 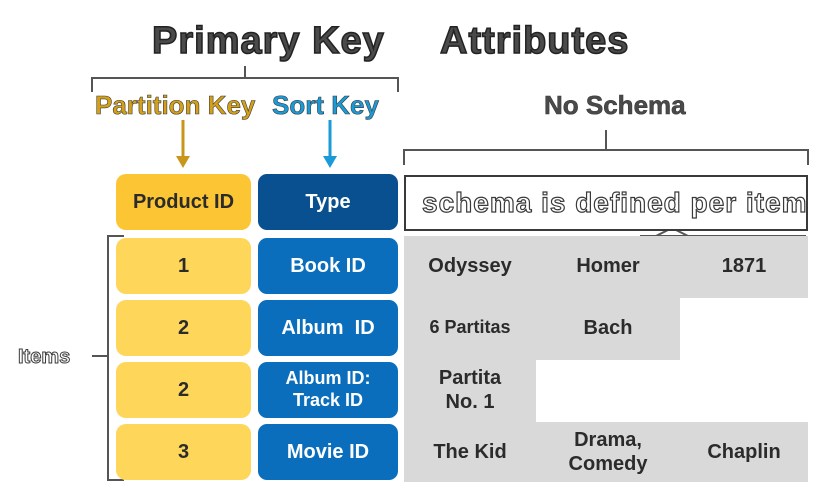 What do you see at coordinates (183, 202) in the screenshot?
I see `product-id-header: Product ID` at bounding box center [183, 202].